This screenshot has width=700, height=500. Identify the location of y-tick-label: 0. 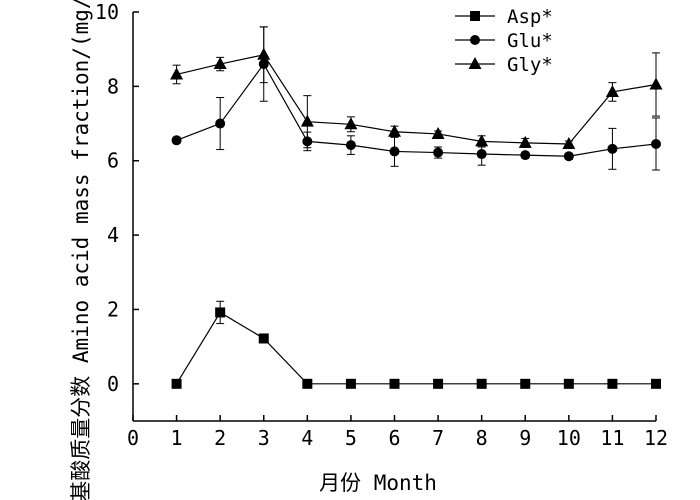
(113, 384).